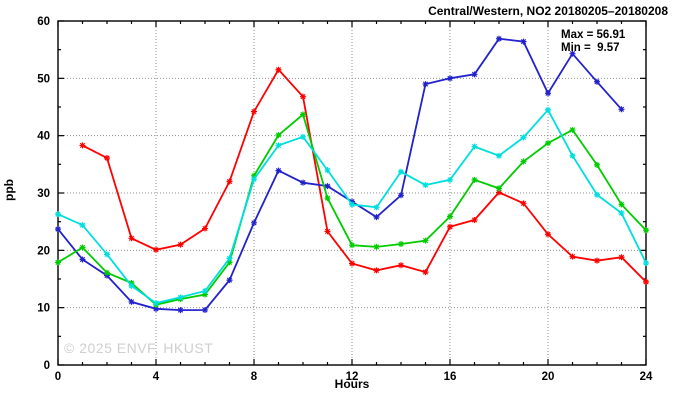  Describe the element at coordinates (254, 377) in the screenshot. I see `x-tick-label: 8` at that location.